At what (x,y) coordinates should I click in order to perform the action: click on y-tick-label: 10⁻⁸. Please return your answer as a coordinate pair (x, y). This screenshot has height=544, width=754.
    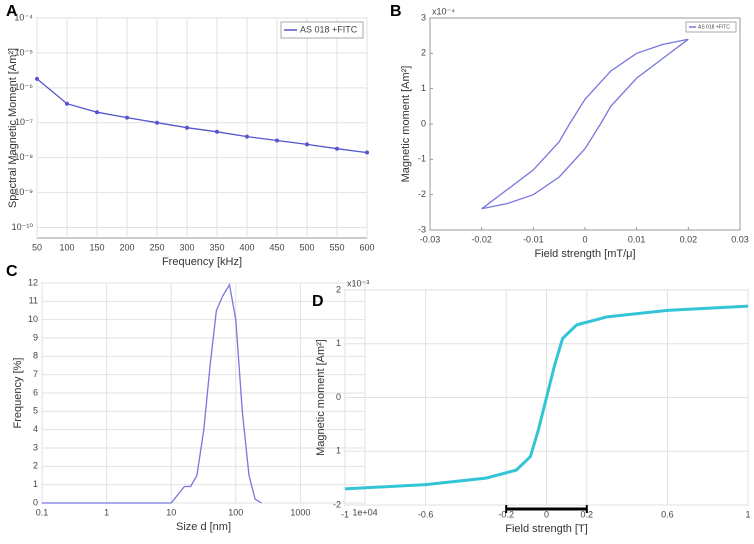
    Looking at the image, I should click on (23, 157).